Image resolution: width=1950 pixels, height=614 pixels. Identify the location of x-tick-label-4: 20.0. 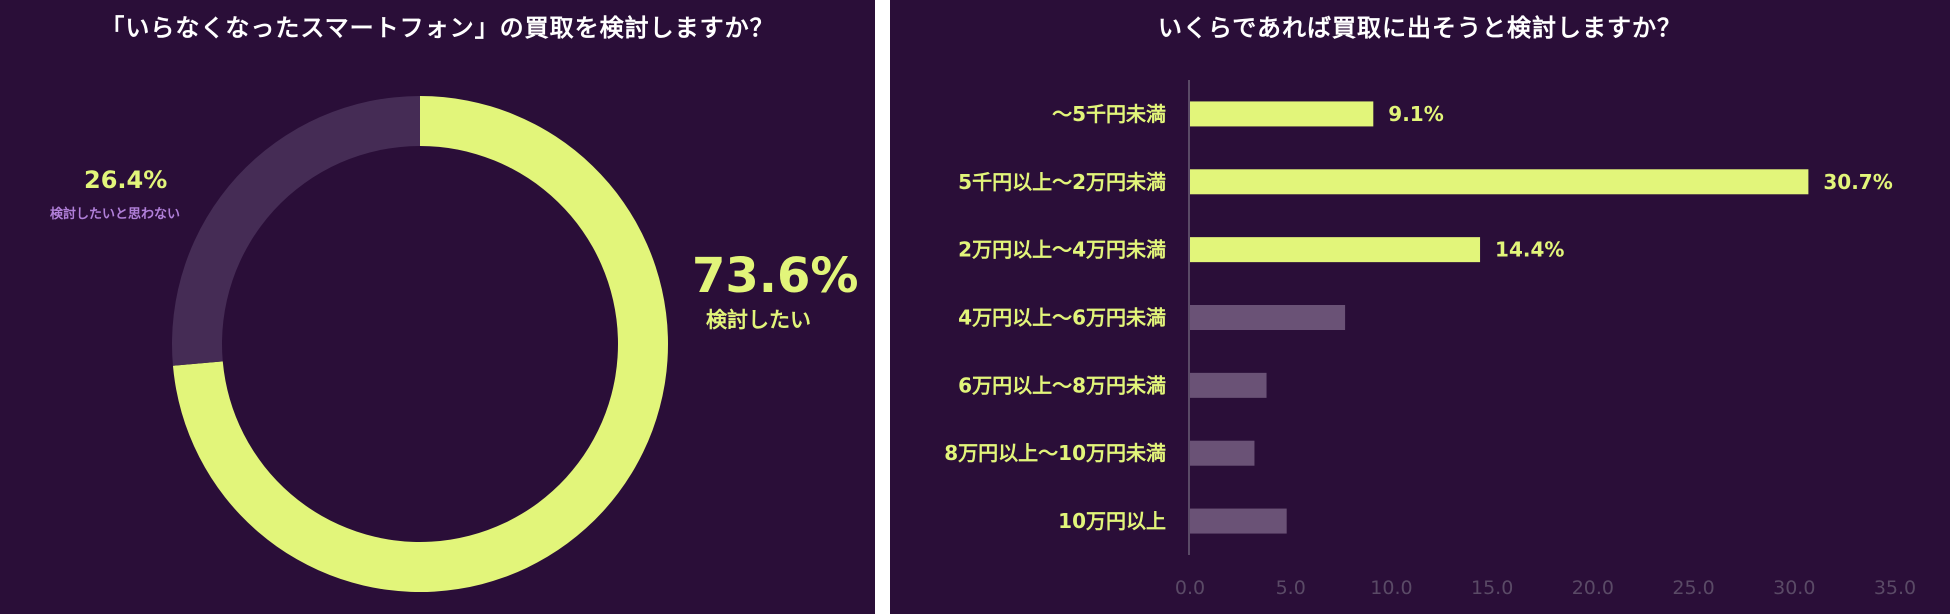
(1593, 588).